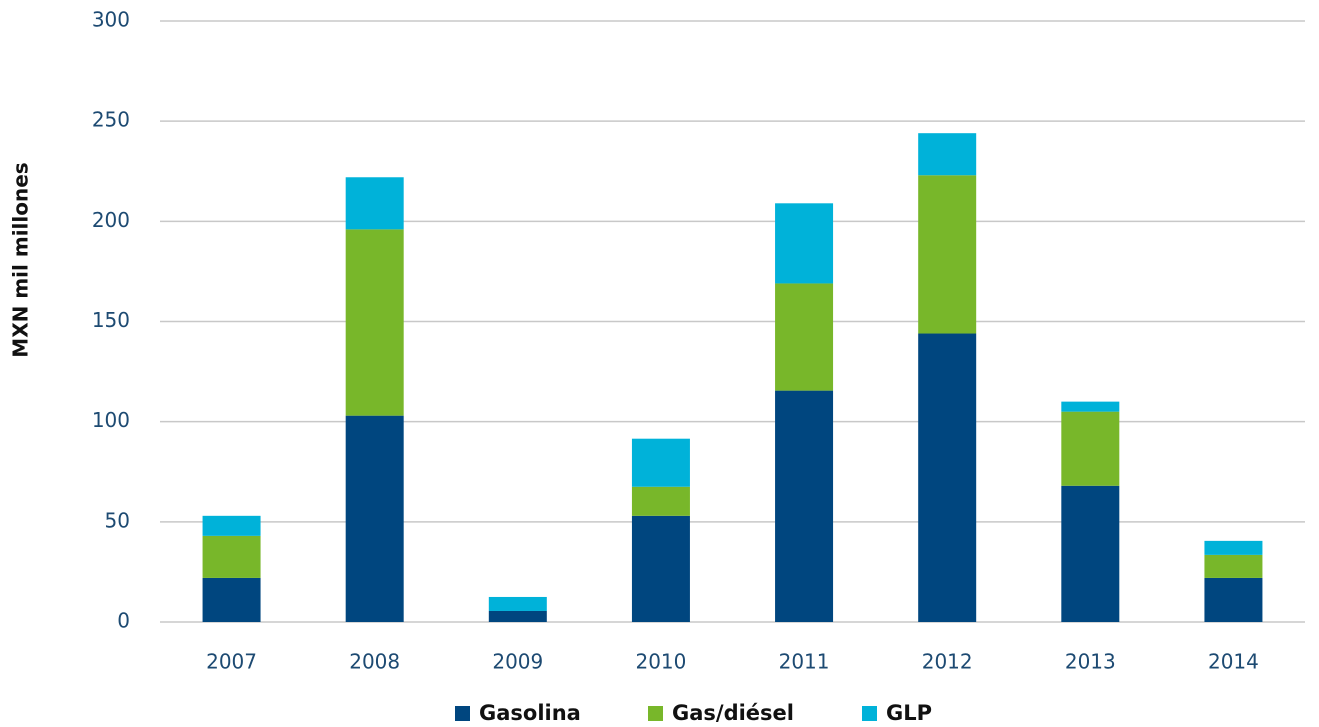 Image resolution: width=1319 pixels, height=727 pixels. Describe the element at coordinates (111, 420) in the screenshot. I see `y-tick-label: 100` at that location.